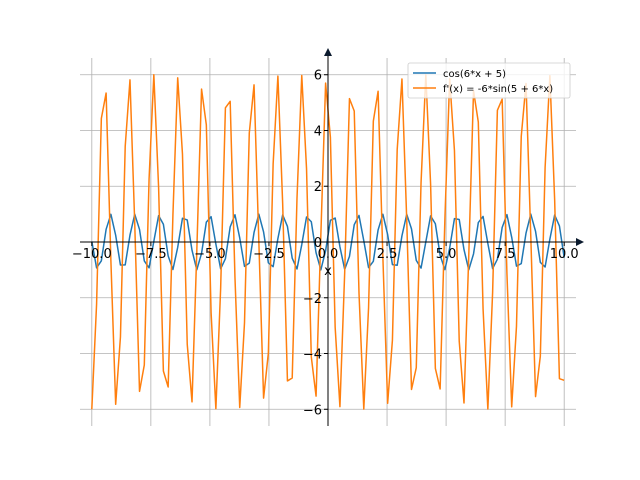 The width and height of the screenshot is (640, 480). I want to click on x-tick-label: −7.5, so click(151, 254).